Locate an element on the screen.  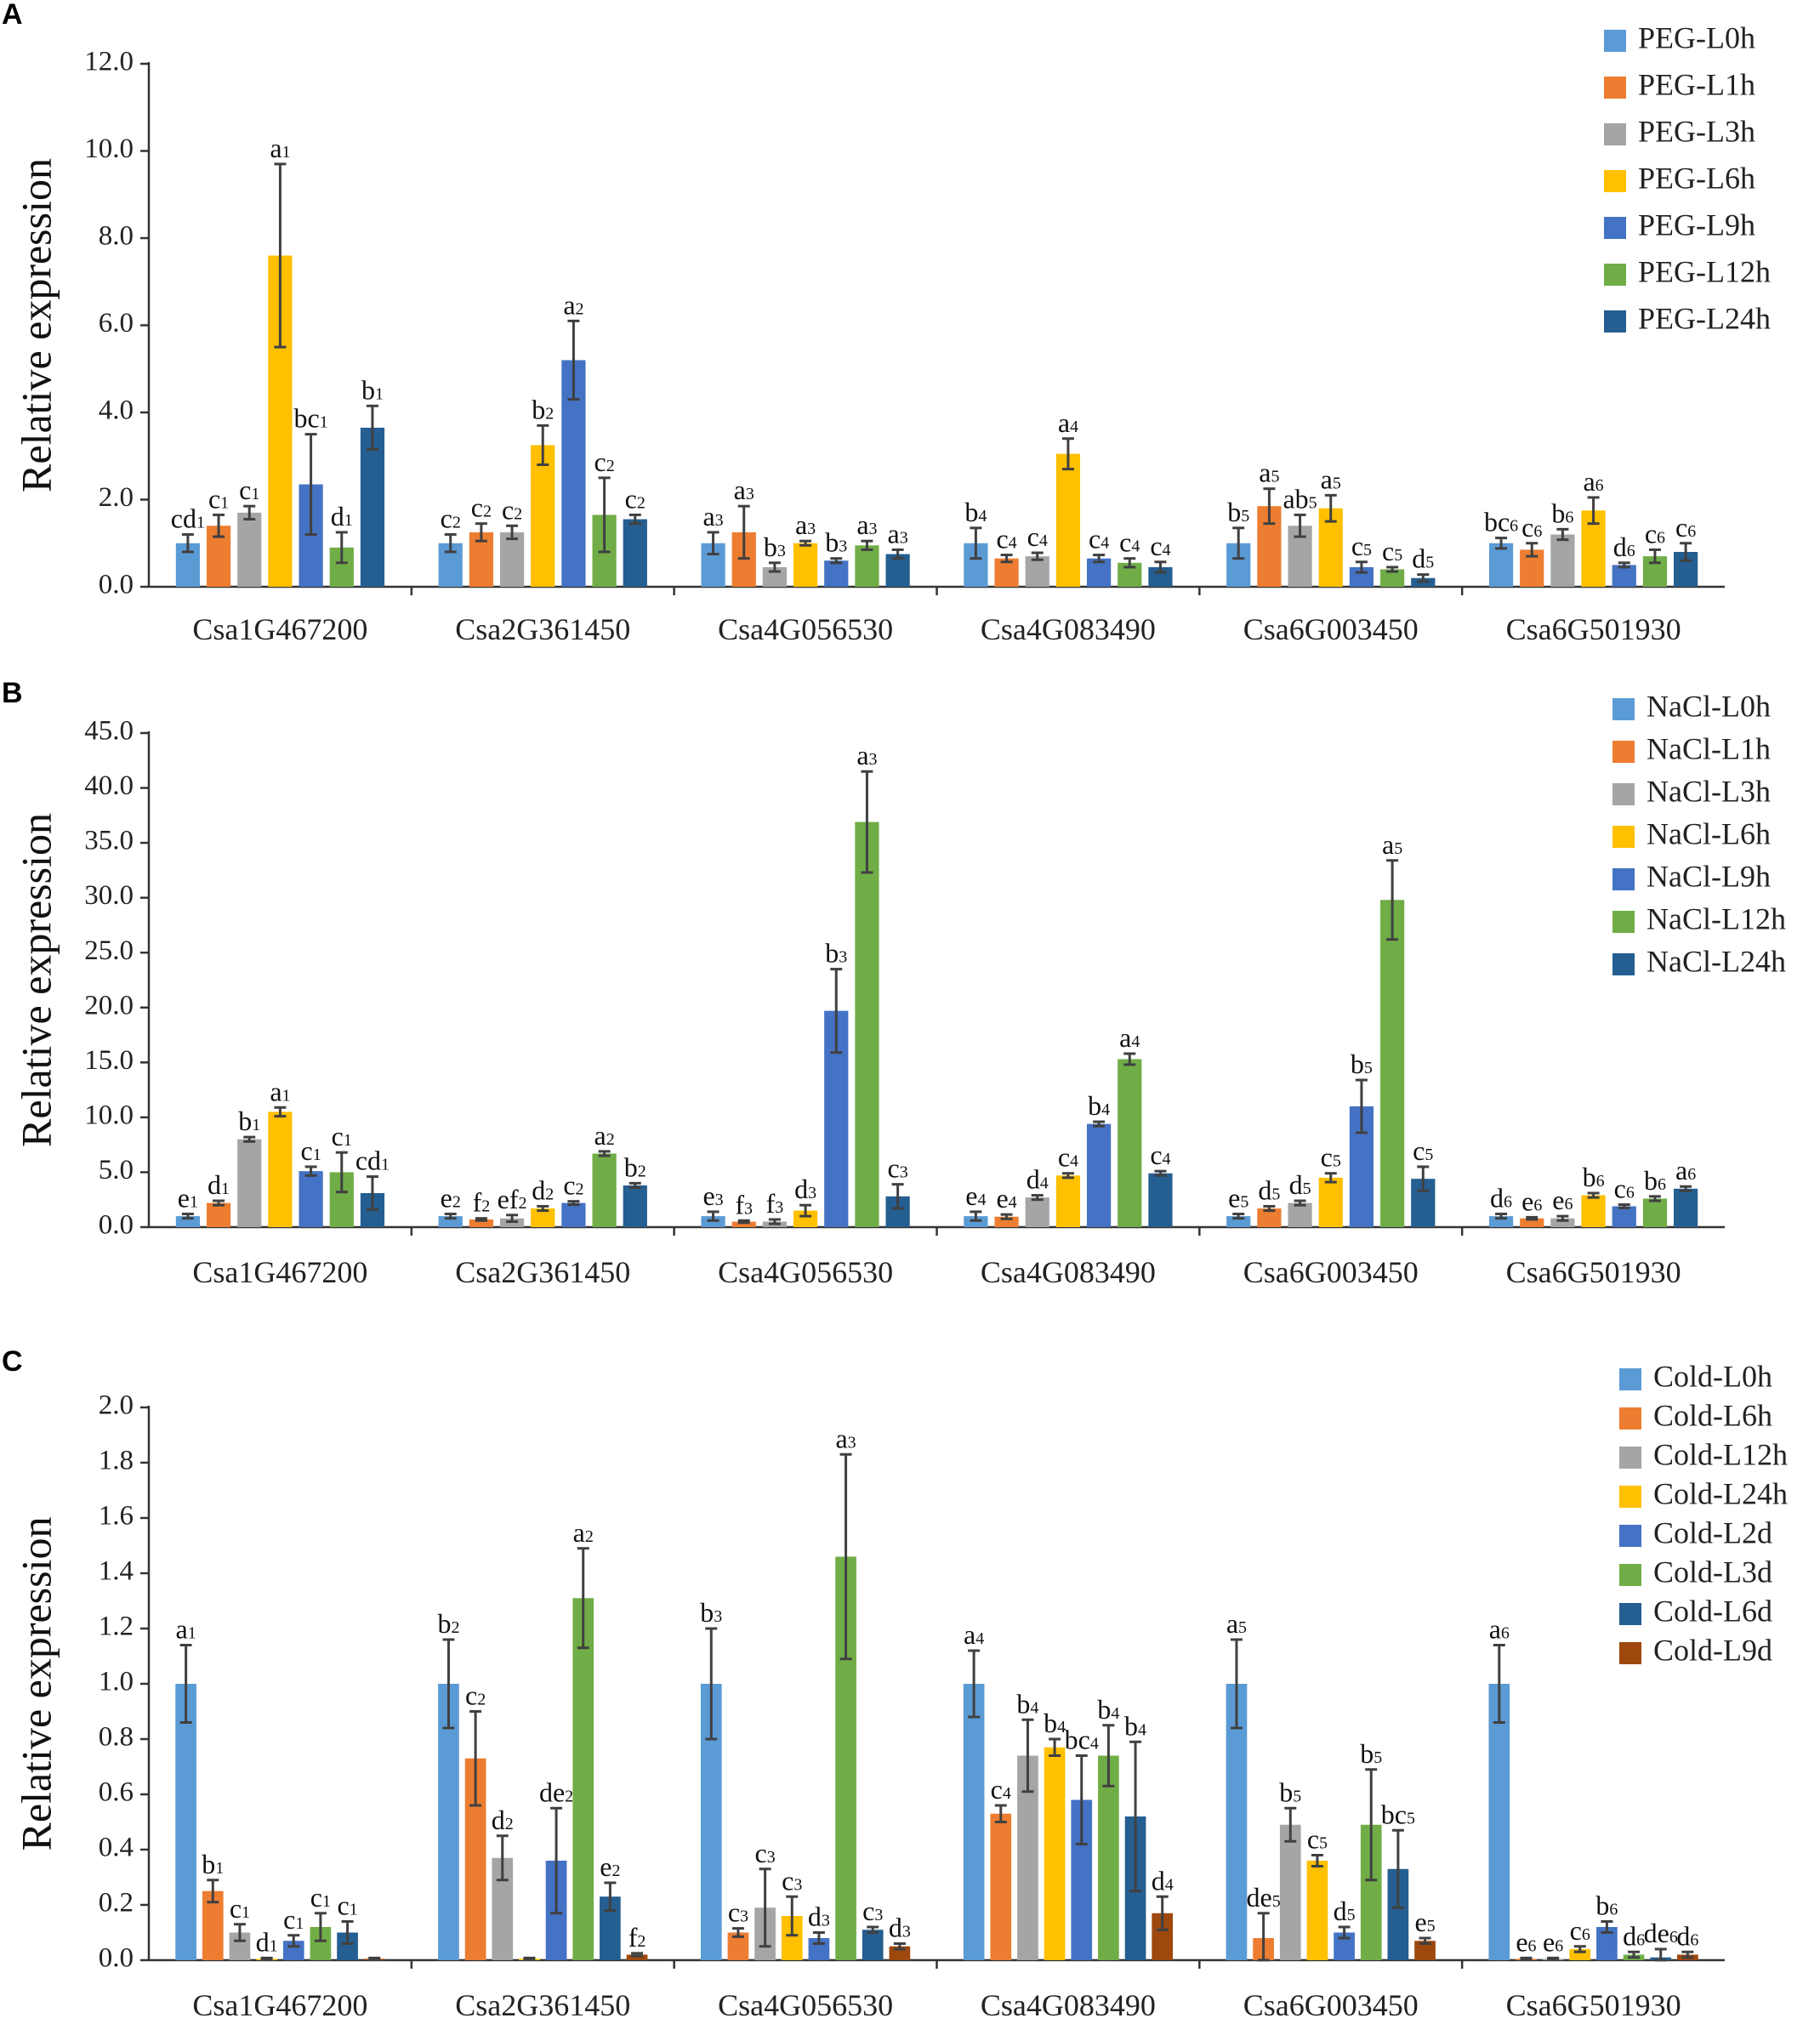
significance-label: a6 is located at coordinates (1499, 1629).